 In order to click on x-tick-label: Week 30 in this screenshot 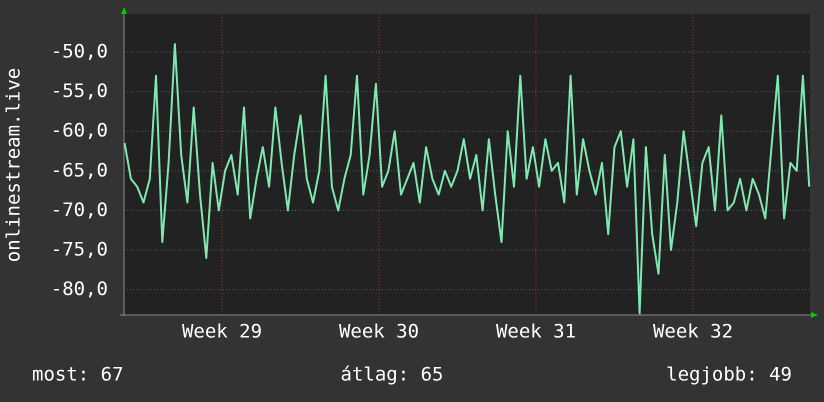, I will do `click(379, 332)`.